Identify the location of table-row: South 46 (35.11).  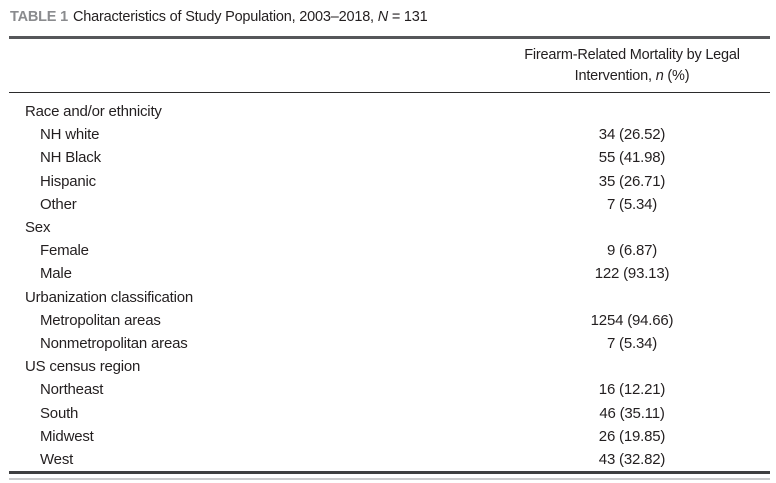
(389, 412).